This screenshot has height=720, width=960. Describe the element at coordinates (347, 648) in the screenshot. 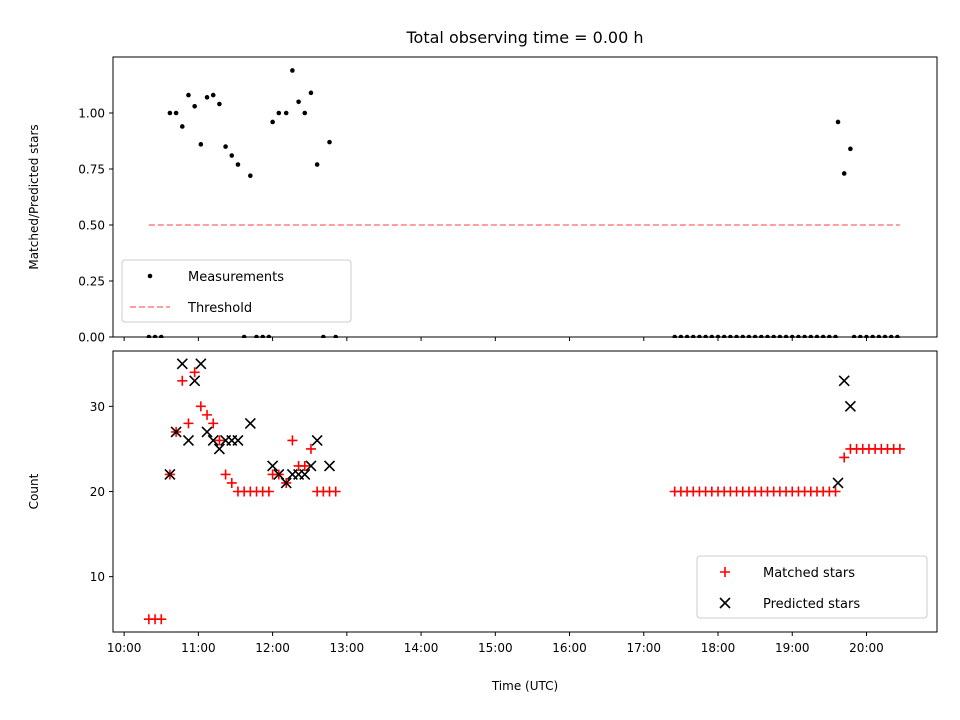

I see `x-tick-label: 13:00` at that location.